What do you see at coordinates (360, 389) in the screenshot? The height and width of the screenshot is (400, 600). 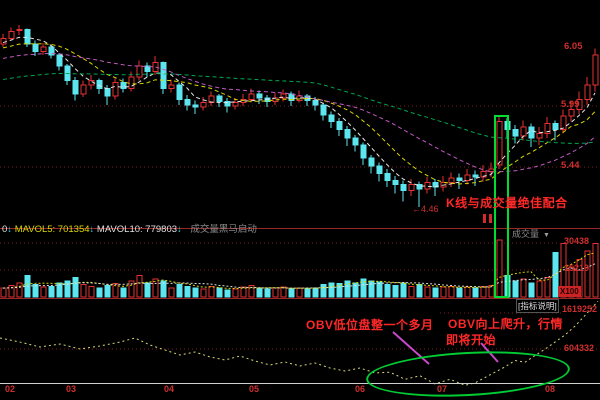 I see `month-label: 06` at bounding box center [360, 389].